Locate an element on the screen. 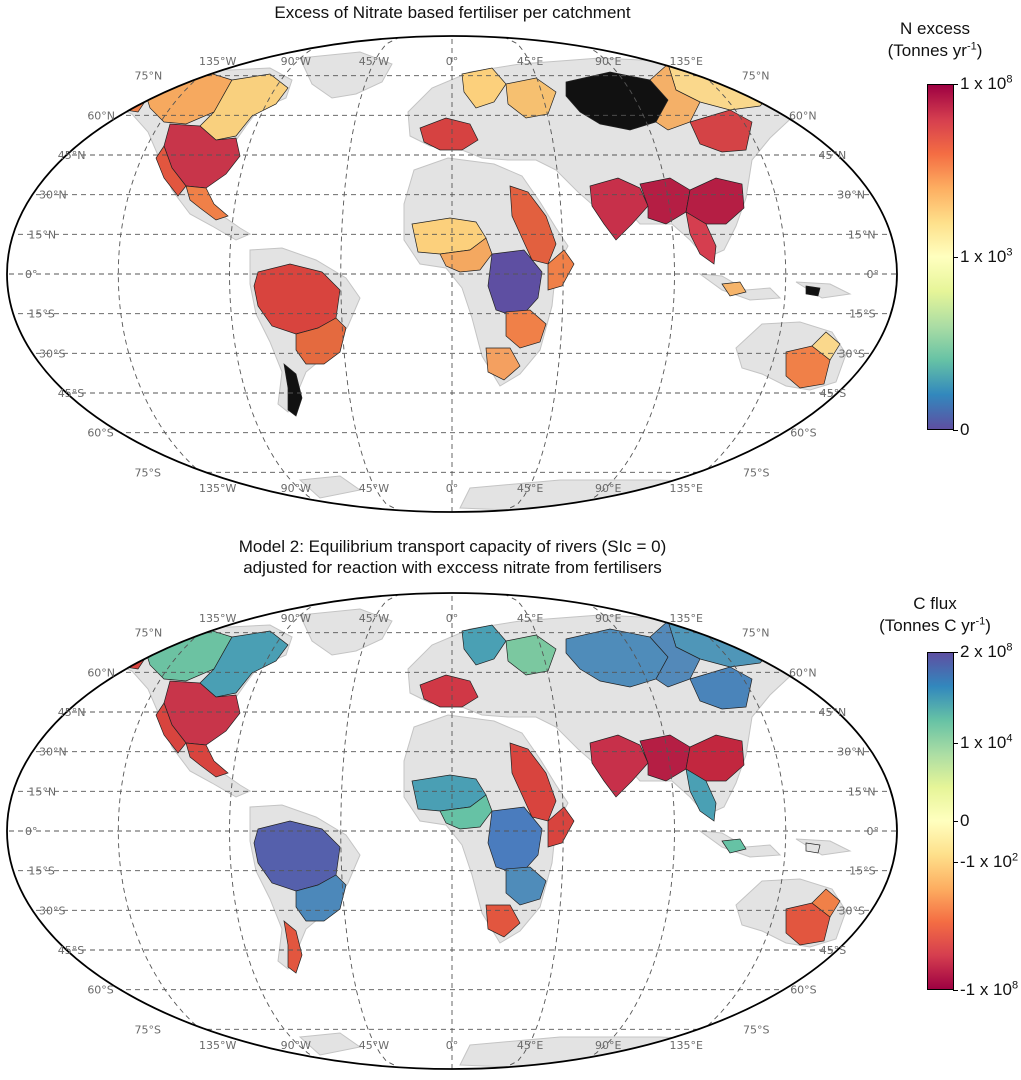 This screenshot has height=1080, width=1021. lat-label-left: 60°N is located at coordinates (101, 672).